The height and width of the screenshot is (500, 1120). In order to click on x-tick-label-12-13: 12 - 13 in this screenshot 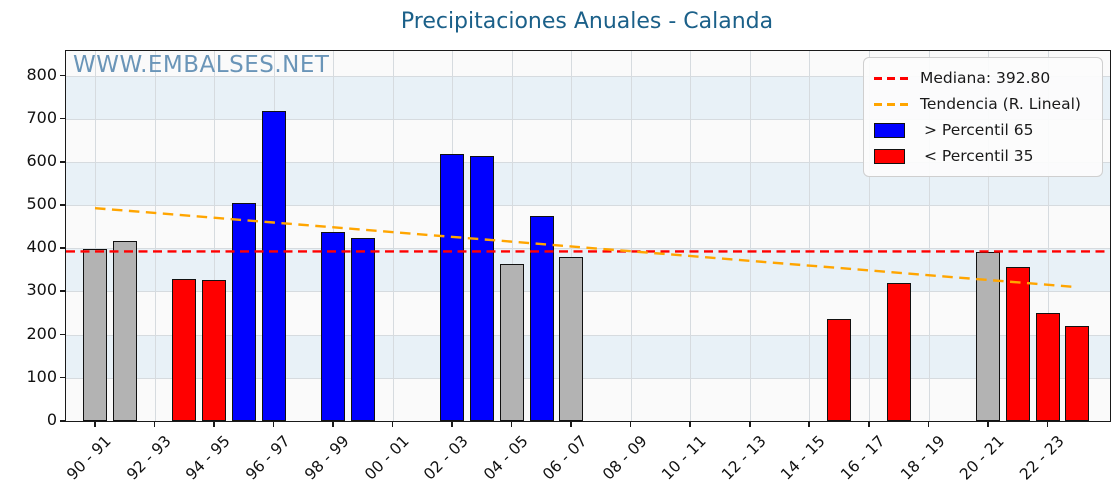, I will do `click(744, 458)`.